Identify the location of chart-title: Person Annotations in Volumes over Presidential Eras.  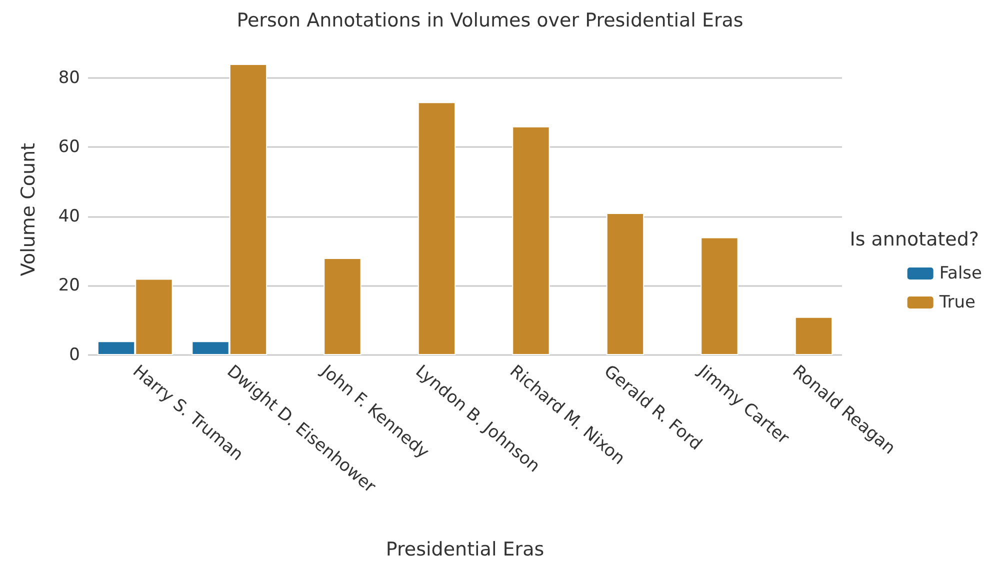
(490, 21).